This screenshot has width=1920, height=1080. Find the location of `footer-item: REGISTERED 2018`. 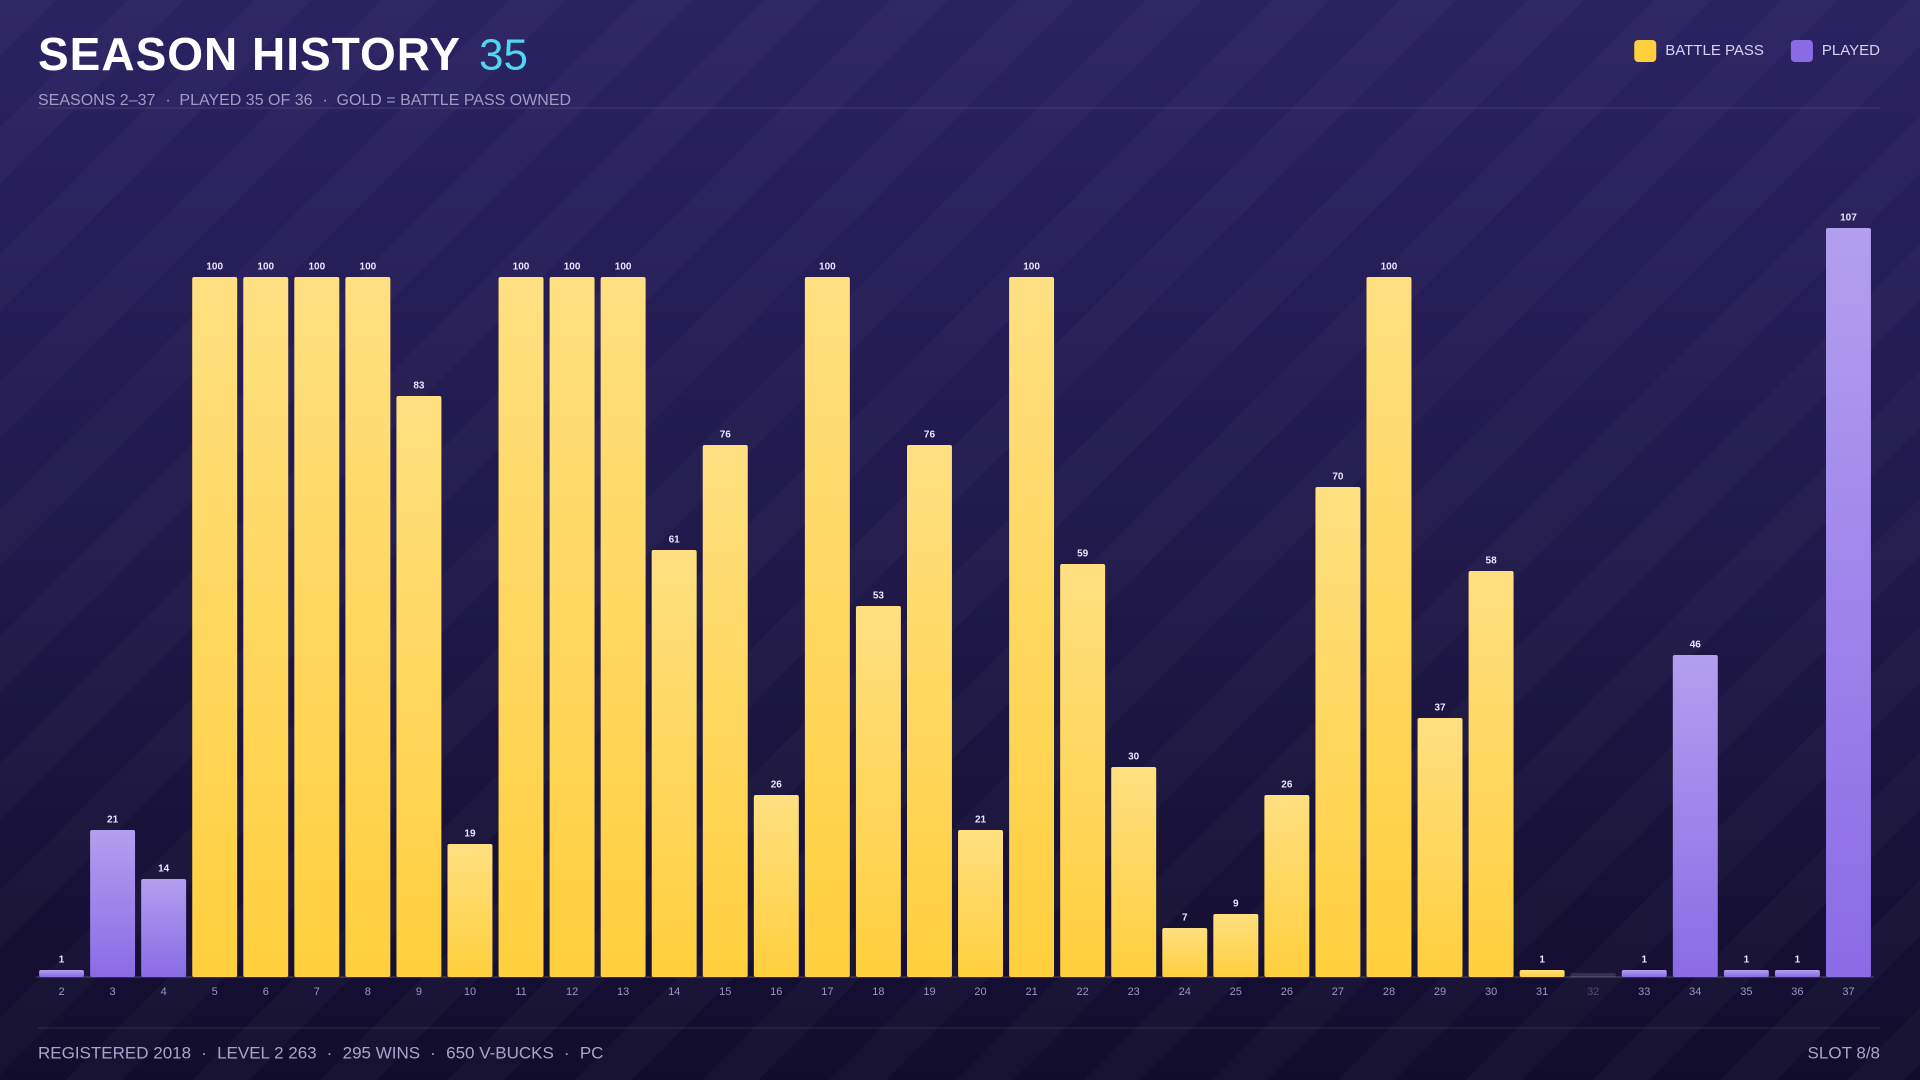

footer-item: REGISTERED 2018 is located at coordinates (114, 1052).